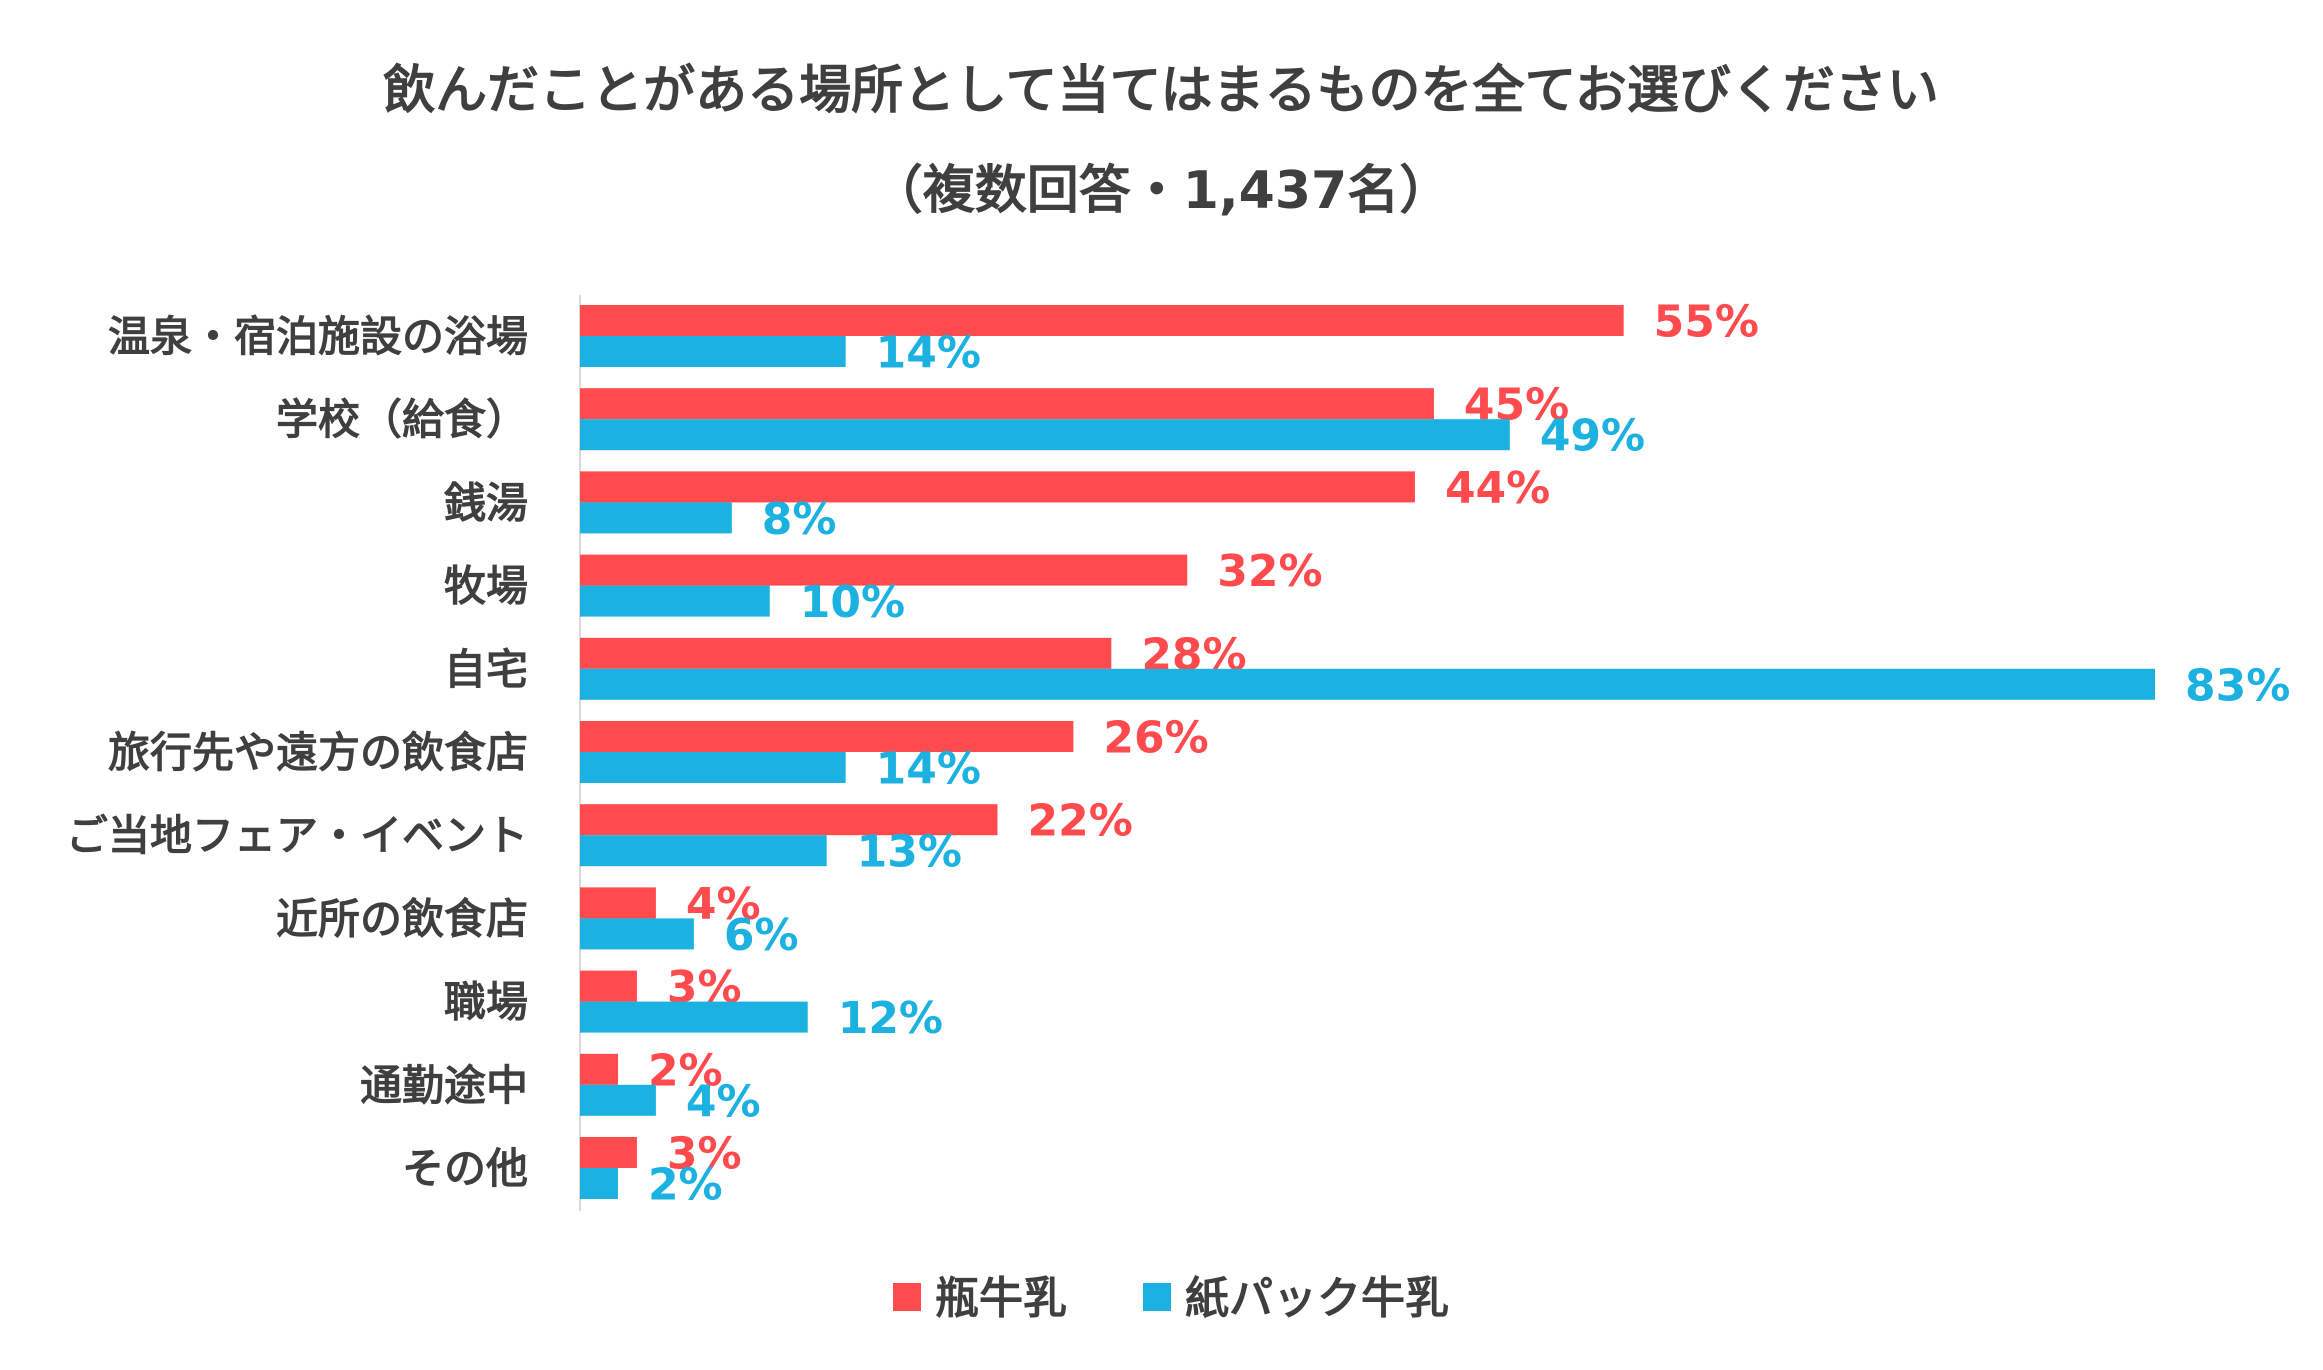  What do you see at coordinates (685, 1070) in the screenshot?
I see `data-label-bottle: 2%` at bounding box center [685, 1070].